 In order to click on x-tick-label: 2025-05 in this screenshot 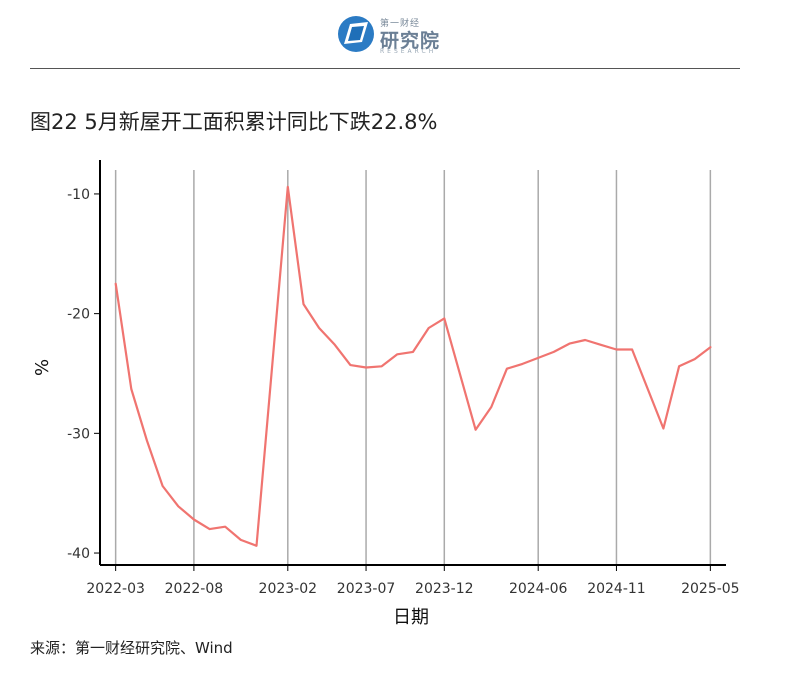, I will do `click(710, 589)`.